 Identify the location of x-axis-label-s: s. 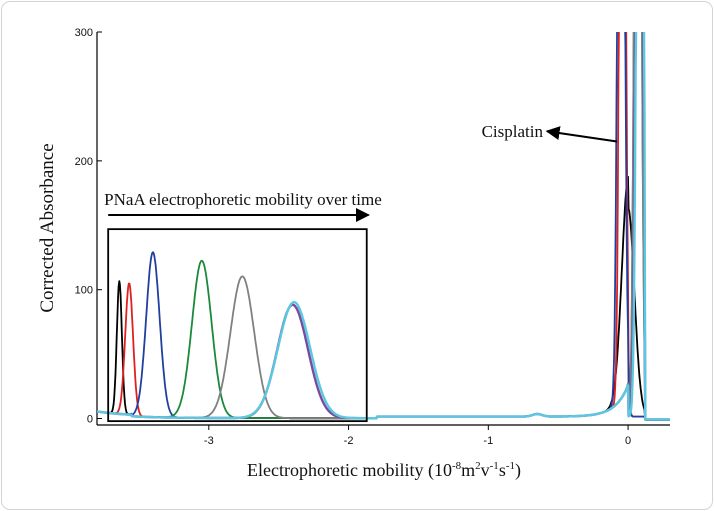
(502, 470).